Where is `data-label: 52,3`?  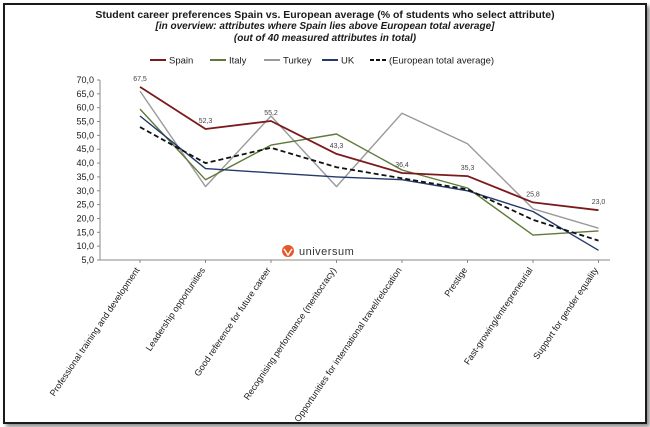 data-label: 52,3 is located at coordinates (206, 121).